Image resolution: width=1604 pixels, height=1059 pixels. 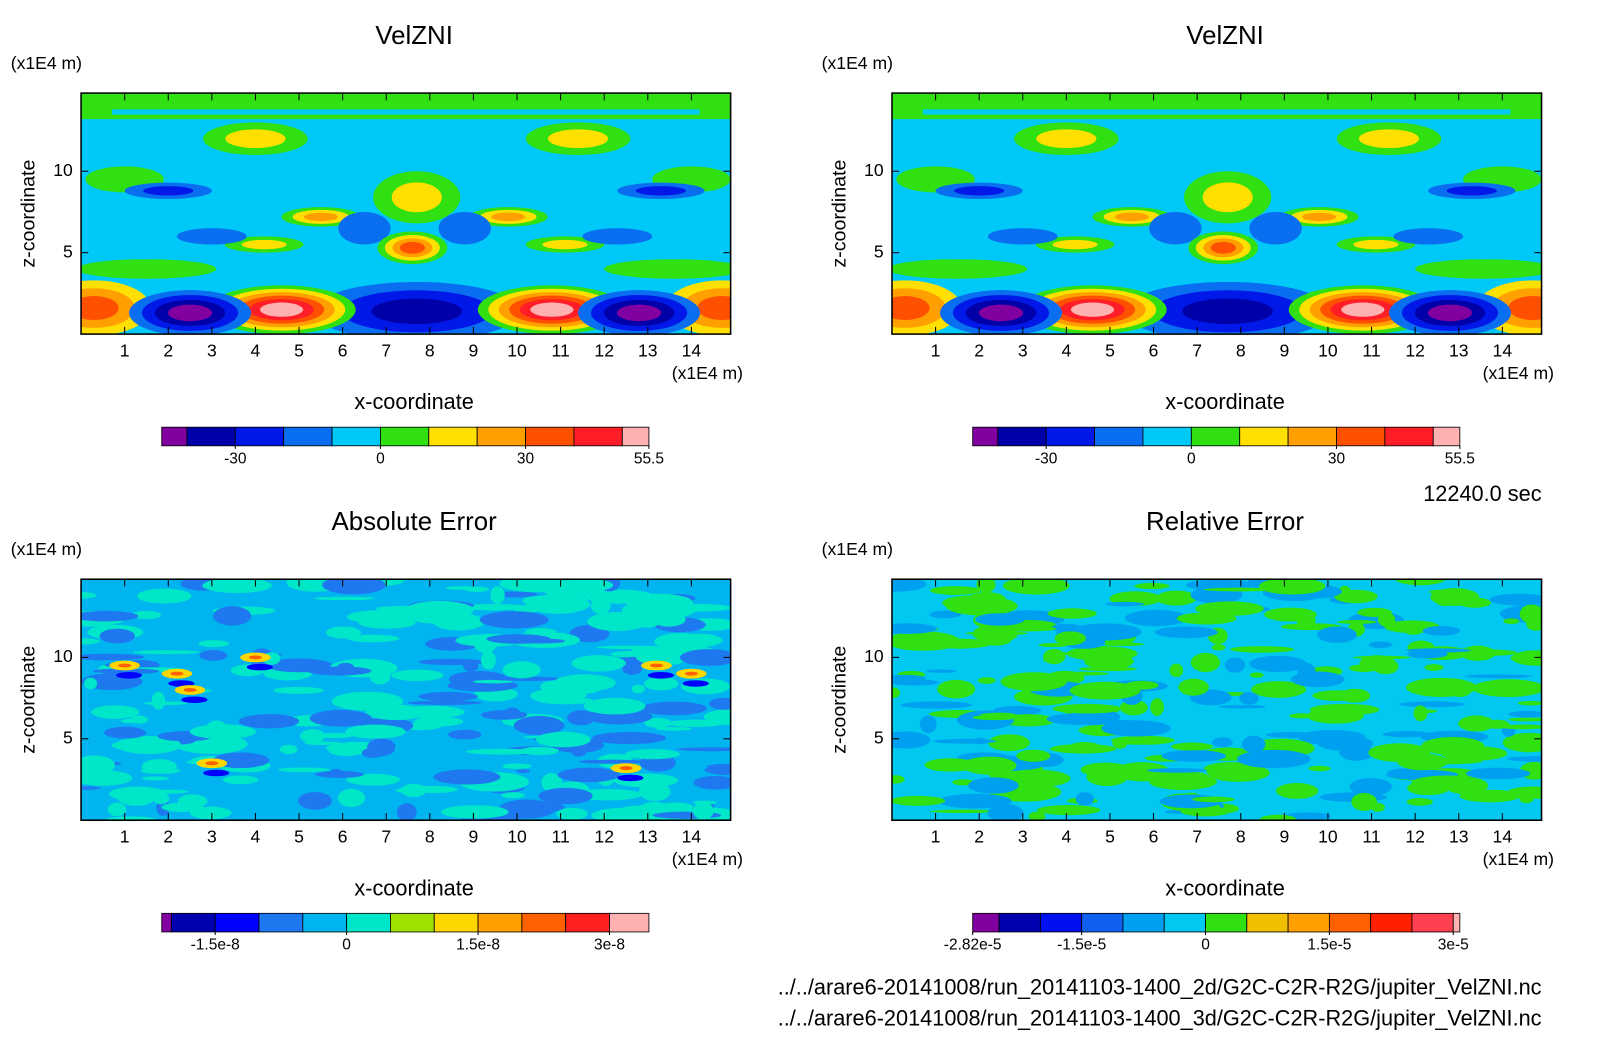 What do you see at coordinates (299, 836) in the screenshot?
I see `x-tick-label: 5` at bounding box center [299, 836].